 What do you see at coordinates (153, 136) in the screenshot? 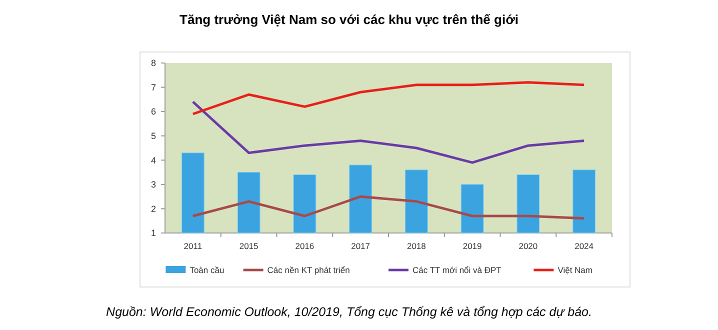
I see `y-tick-label: 5` at bounding box center [153, 136].